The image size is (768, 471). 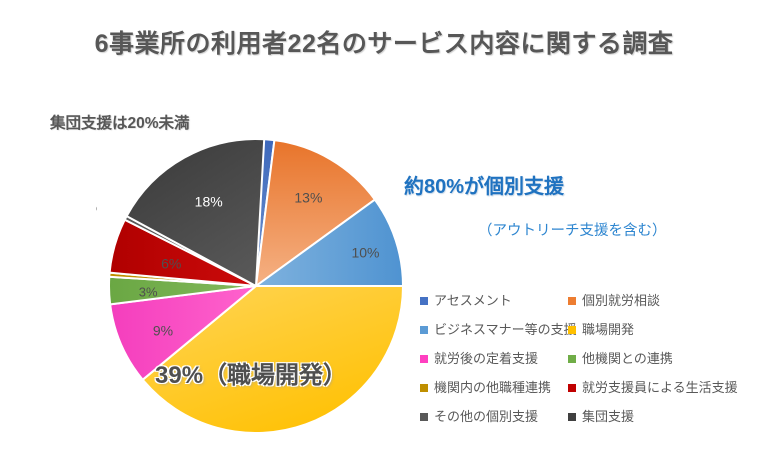 I want to click on pie-slice-value-label: 3%, so click(x=148, y=291).